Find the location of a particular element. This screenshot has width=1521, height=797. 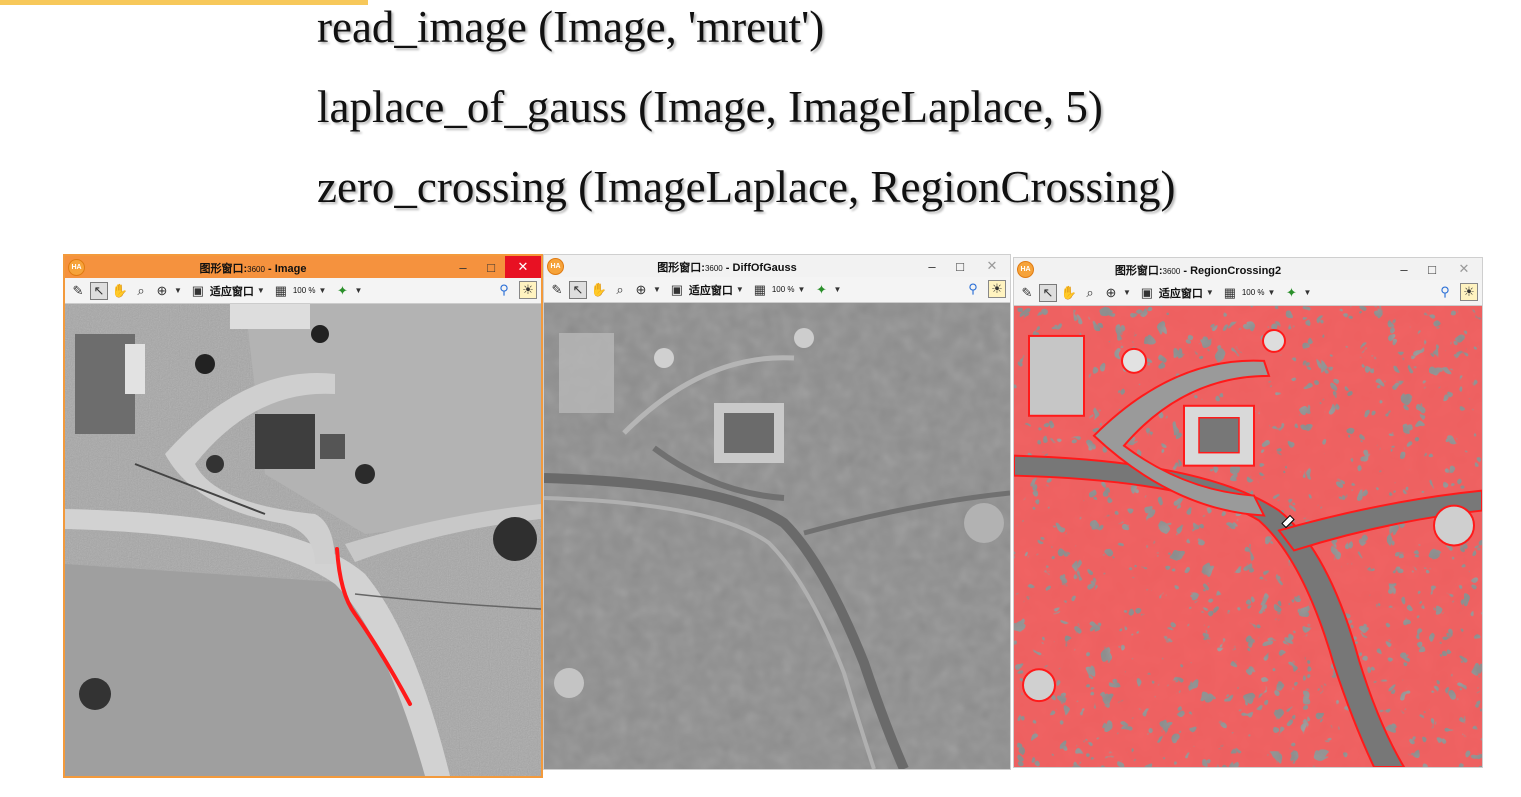

window-title: 图形窗口:3600 - DiffOfGauss is located at coordinates (727, 267).